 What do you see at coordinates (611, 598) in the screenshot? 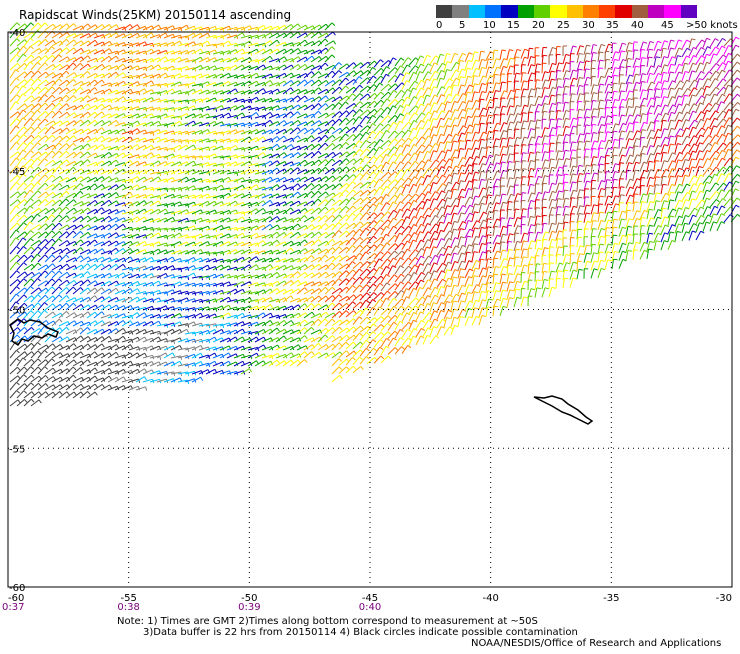
I see `lon-tick-label: -35` at bounding box center [611, 598].